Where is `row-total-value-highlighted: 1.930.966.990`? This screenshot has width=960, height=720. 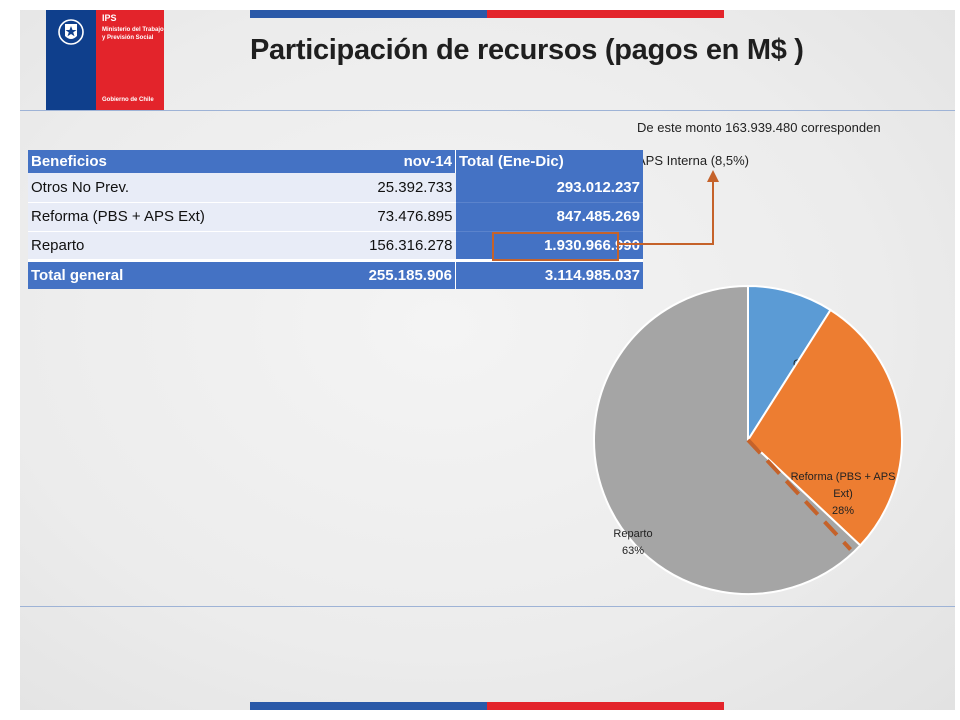 row-total-value-highlighted: 1.930.966.990 is located at coordinates (549, 246).